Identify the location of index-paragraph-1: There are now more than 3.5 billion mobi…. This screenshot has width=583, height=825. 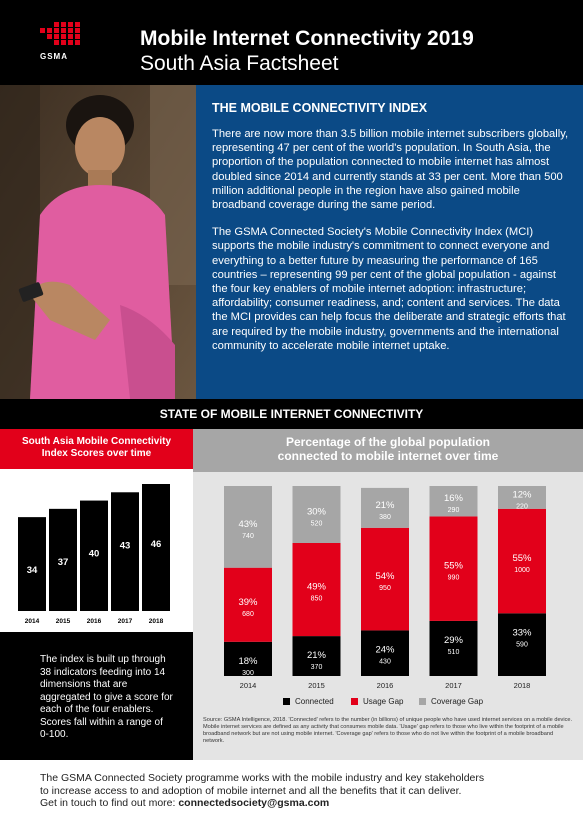
(390, 170).